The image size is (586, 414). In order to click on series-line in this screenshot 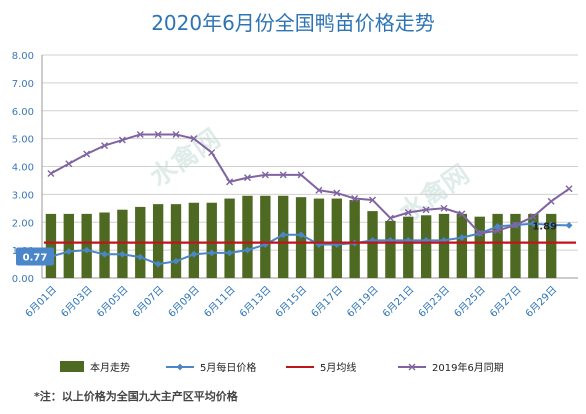, I will do `click(310, 244)`.